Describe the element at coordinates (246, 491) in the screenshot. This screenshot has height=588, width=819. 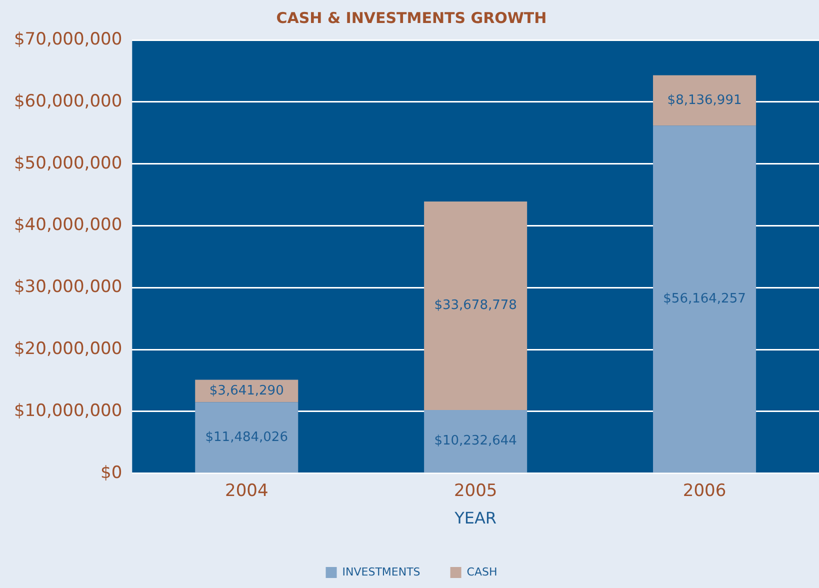
I see `x-tick-label: 2004` at that location.